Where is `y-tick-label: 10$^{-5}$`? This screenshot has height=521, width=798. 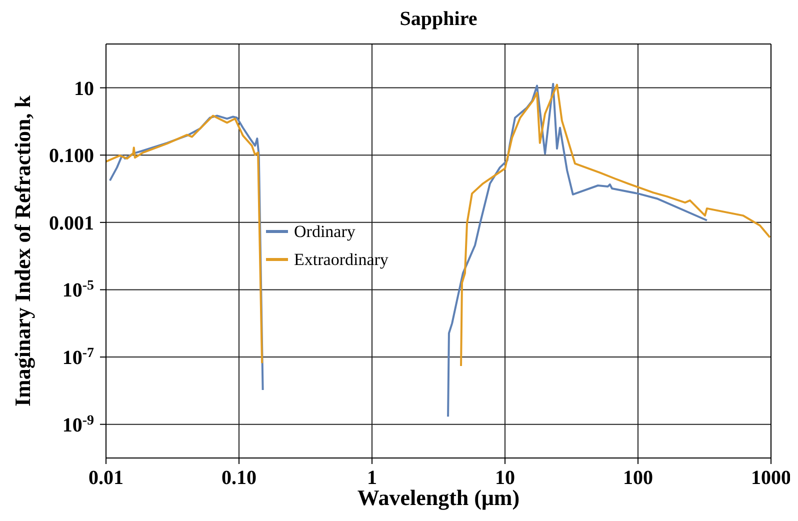
y-tick-label: 10$^{-5}$ is located at coordinates (78, 290).